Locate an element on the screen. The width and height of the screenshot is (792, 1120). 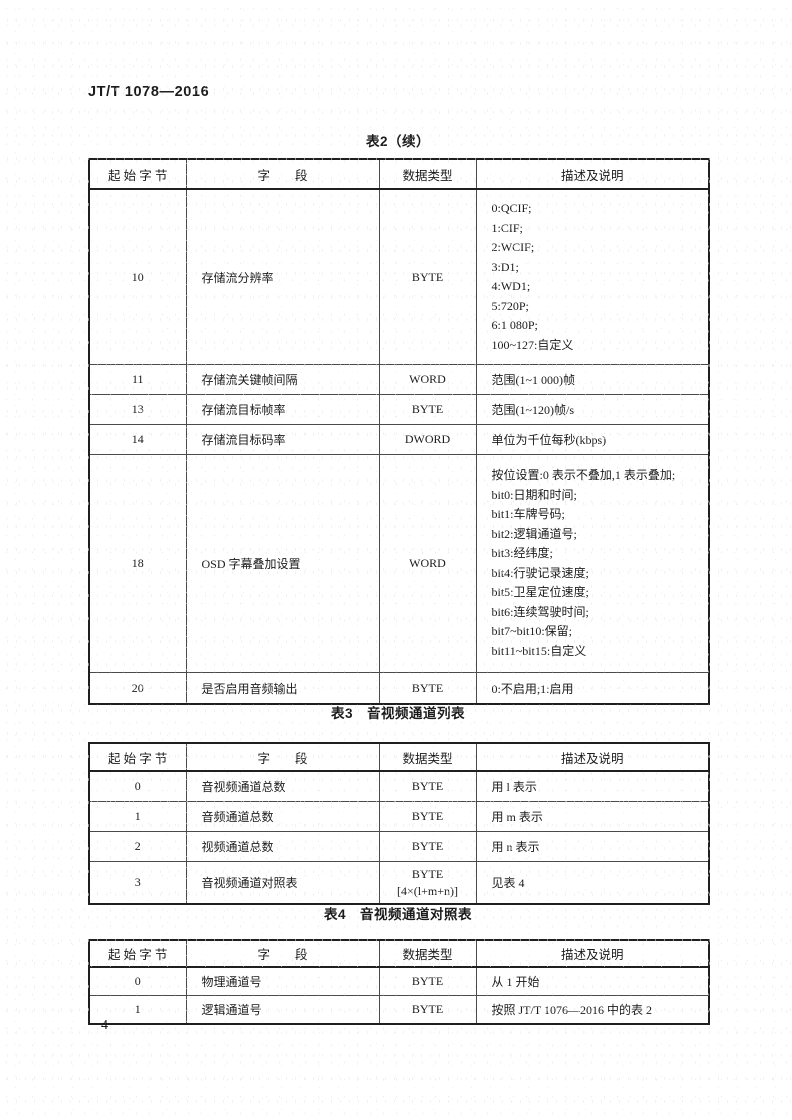
table-row: 2 视频通道总数 BYTE 用 n 表示 is located at coordinates (399, 846).